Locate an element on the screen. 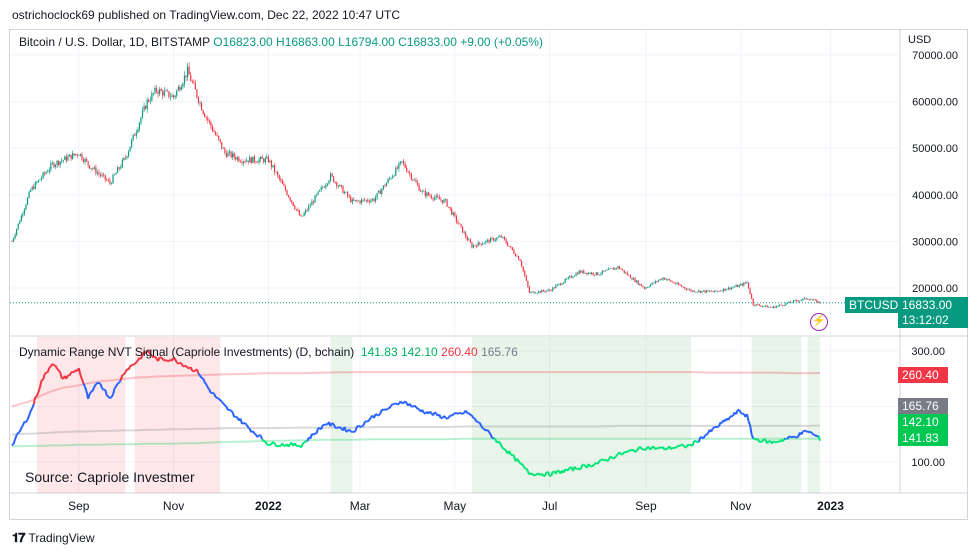 The height and width of the screenshot is (555, 979). indicator-value-2: 142.10 is located at coordinates (419, 352).